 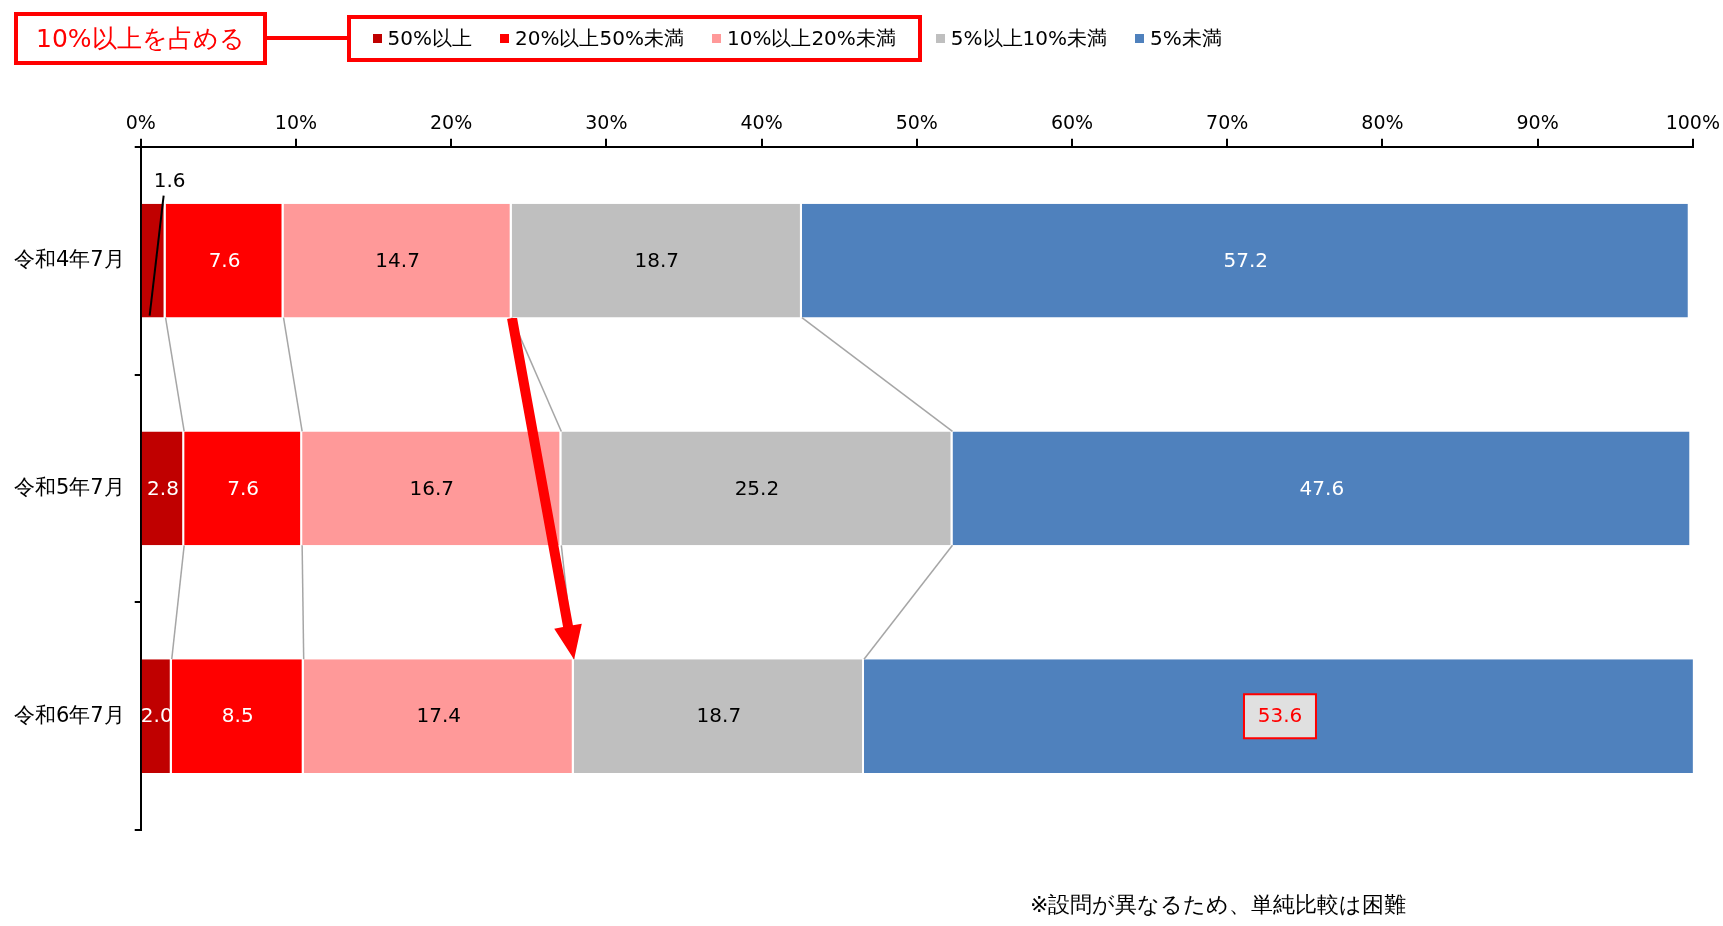 What do you see at coordinates (1218, 905) in the screenshot?
I see `text: ※設問が異なるため、単純比較は困難` at bounding box center [1218, 905].